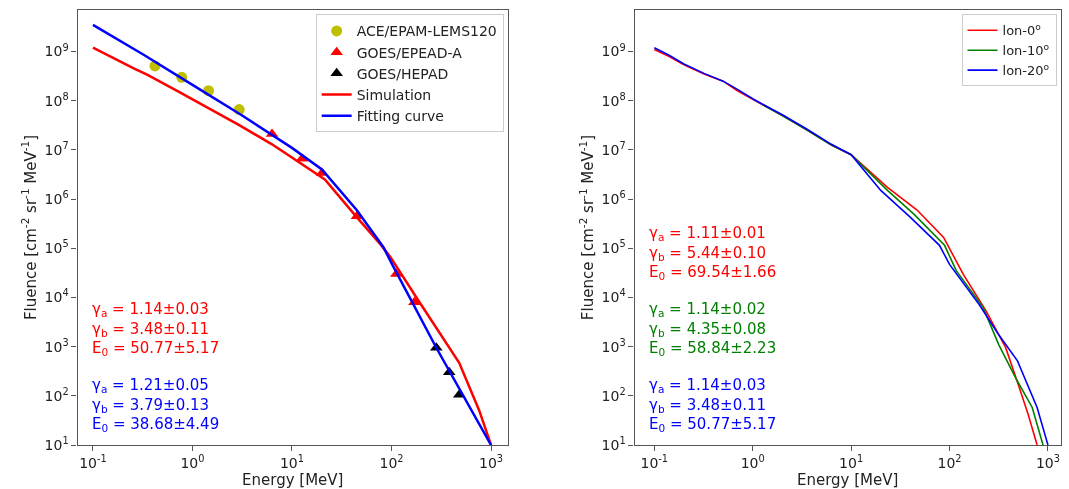 The width and height of the screenshot is (1069, 489). What do you see at coordinates (156, 405) in the screenshot?
I see `text: γ$_{a}$ = 1.21±0.05 γ$_{b}$ = 3.79±0.13 E$_{0}$ = 38.68±4.49` at bounding box center [156, 405].